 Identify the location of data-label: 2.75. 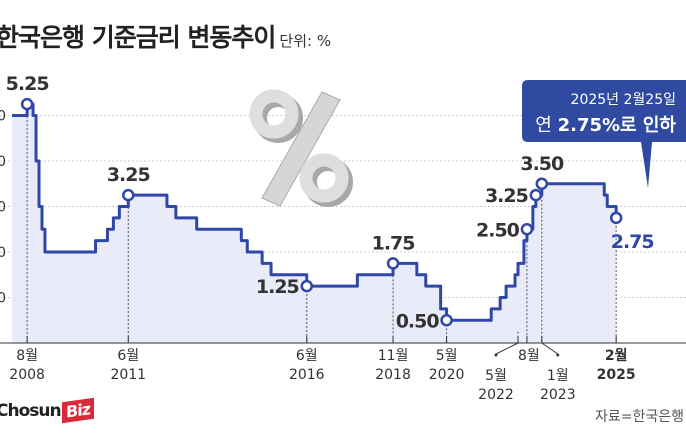
(632, 242).